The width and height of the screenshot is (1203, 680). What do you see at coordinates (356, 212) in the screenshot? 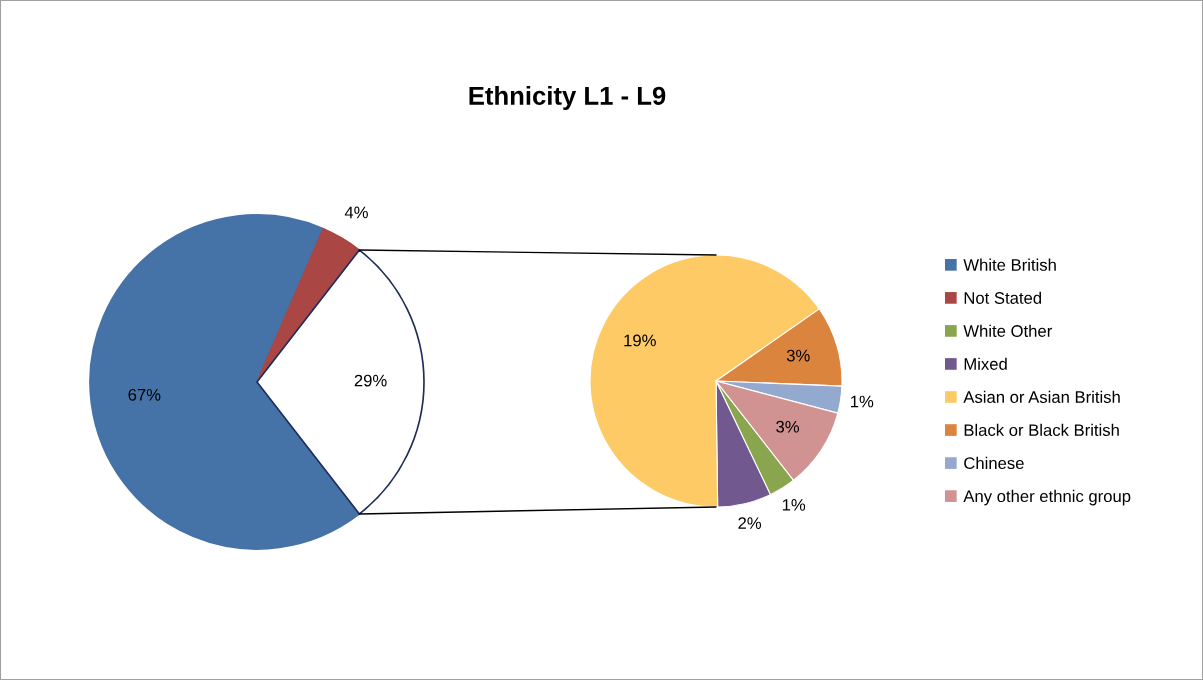
I see `data-label: 4%` at bounding box center [356, 212].